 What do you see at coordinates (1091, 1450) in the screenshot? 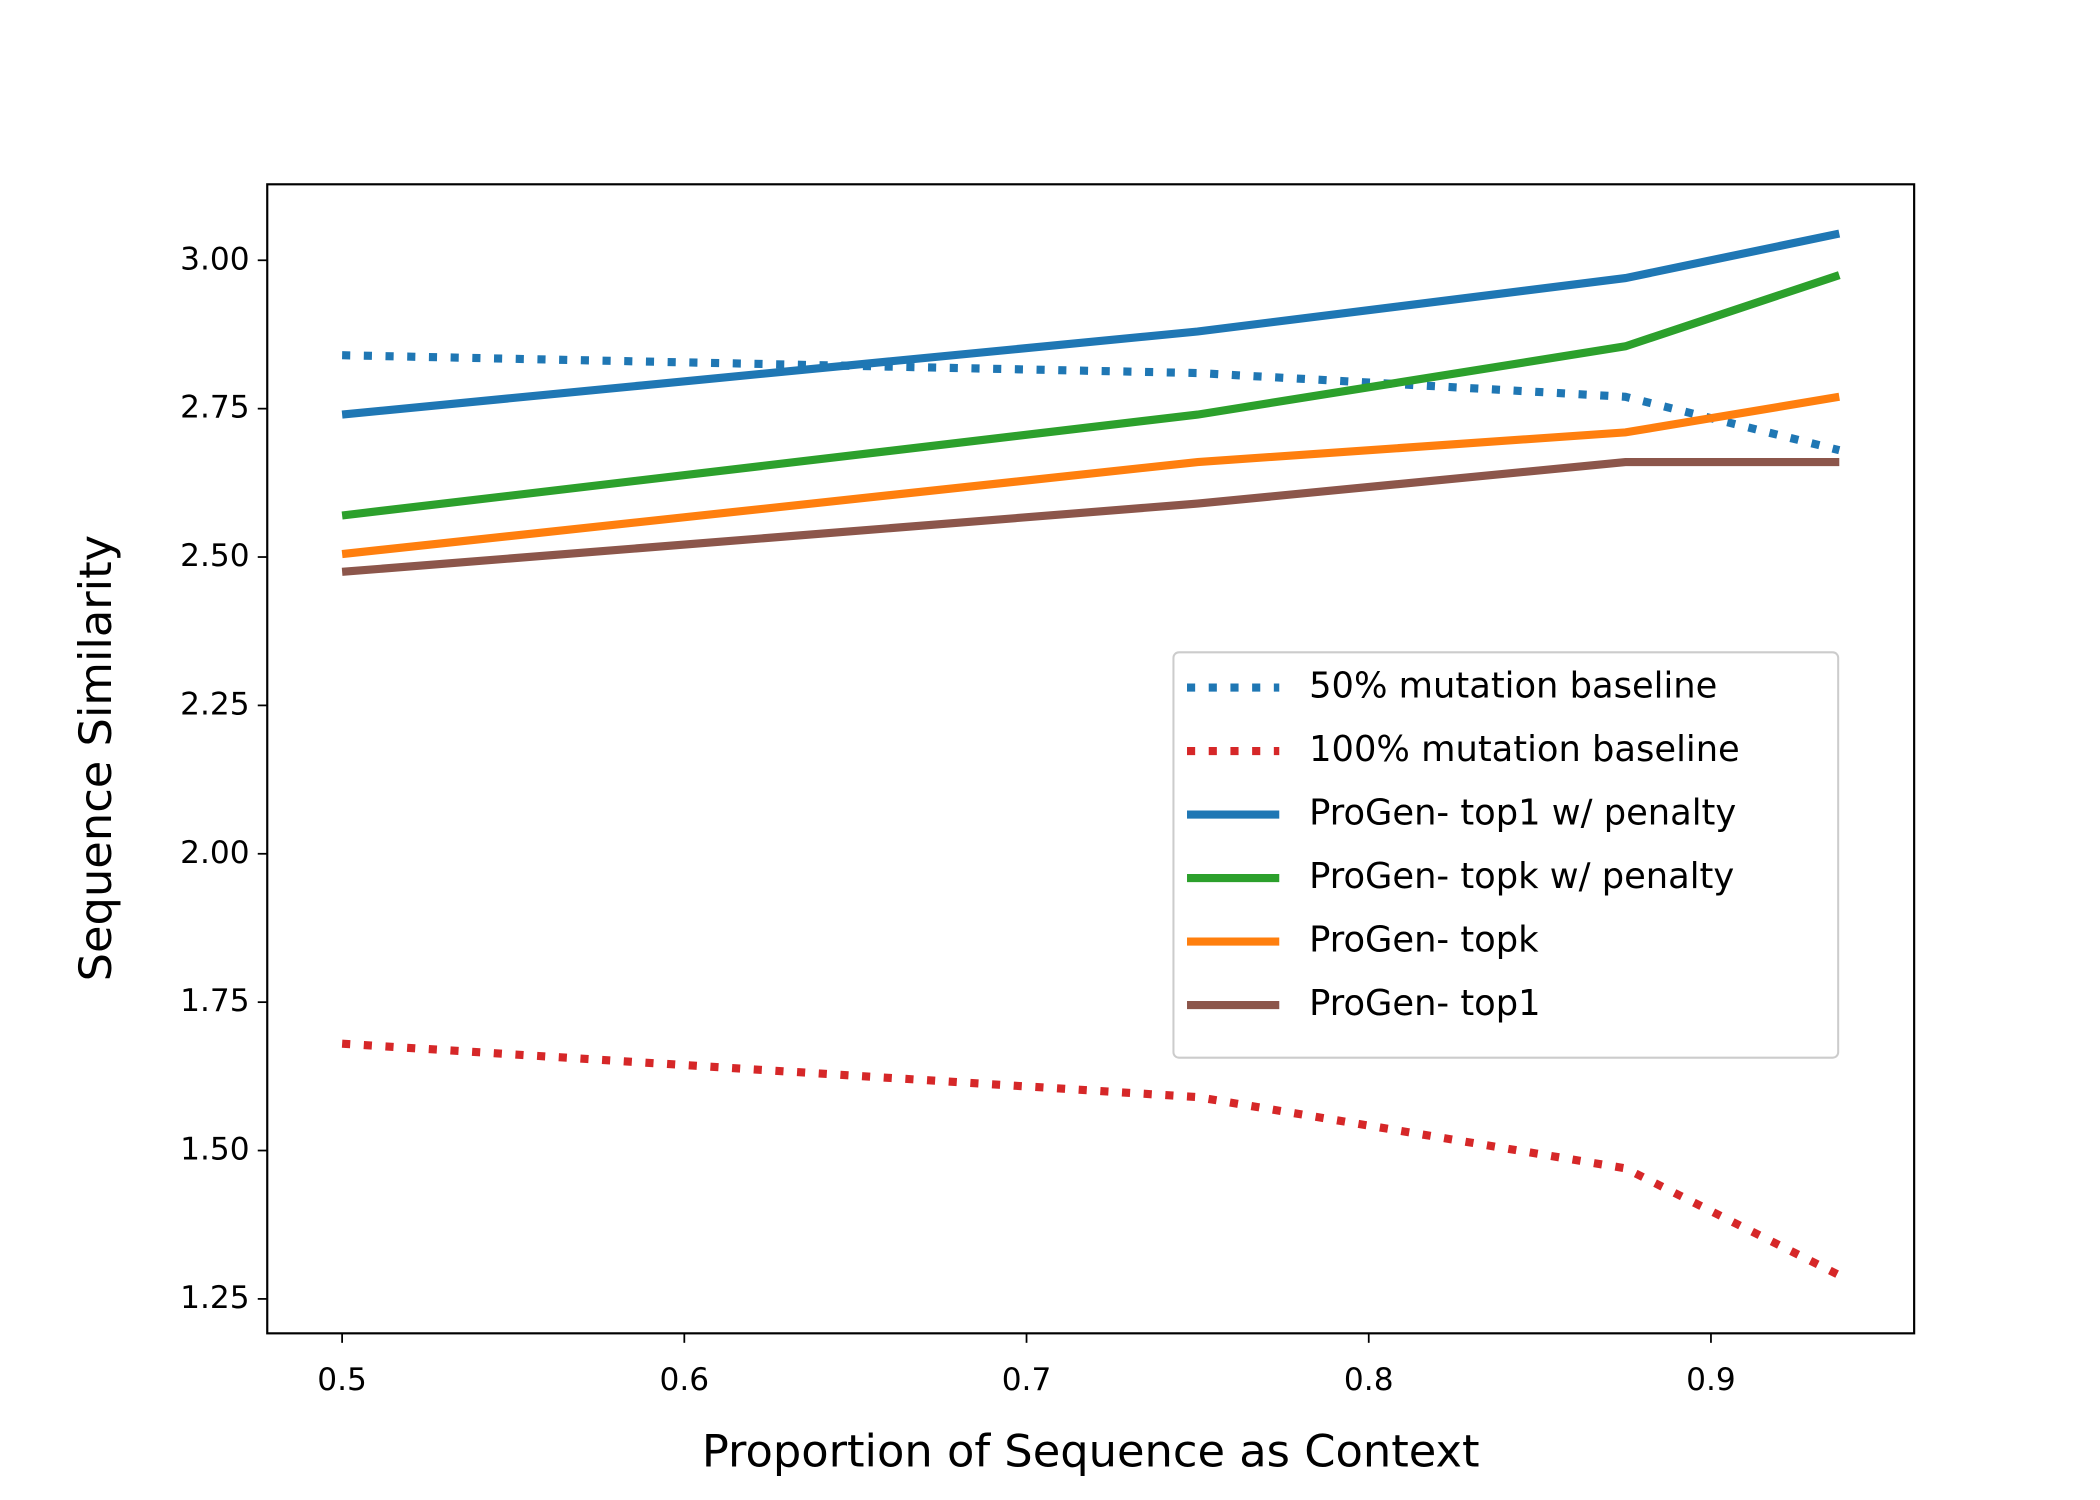
I see `x-axis-label: Proportion of Sequence as Context` at bounding box center [1091, 1450].